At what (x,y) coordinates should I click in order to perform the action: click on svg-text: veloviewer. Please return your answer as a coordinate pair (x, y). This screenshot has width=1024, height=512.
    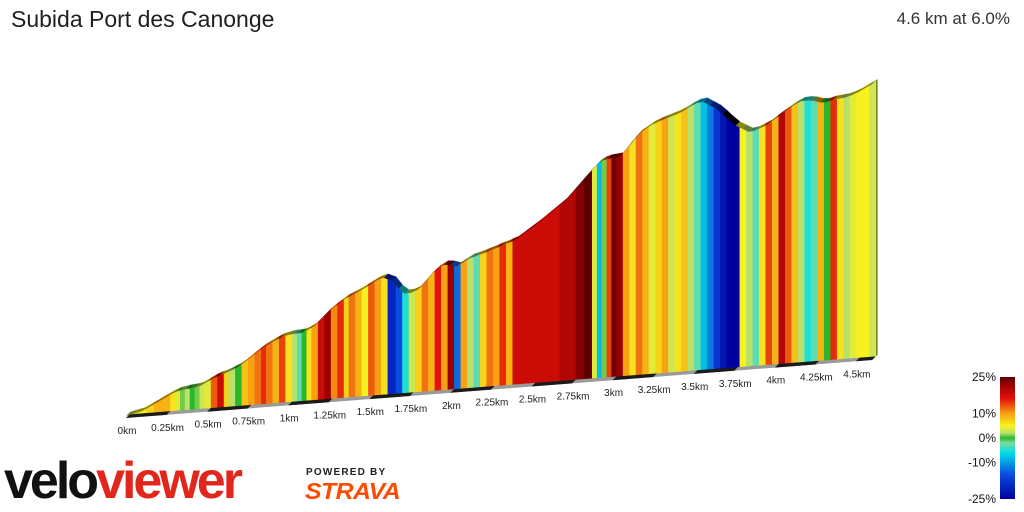
    Looking at the image, I should click on (123, 481).